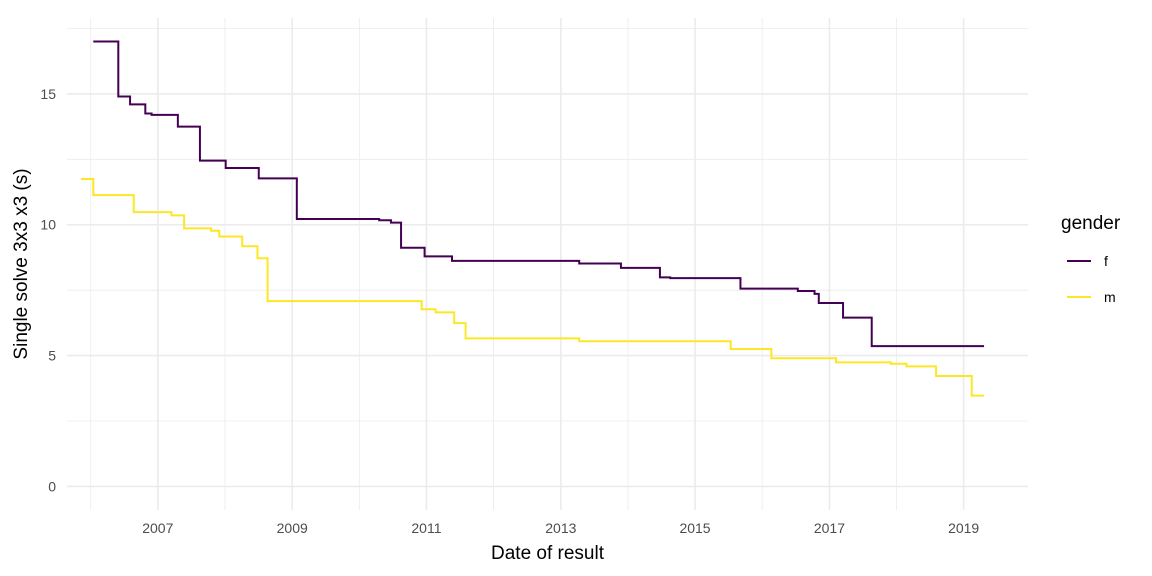 This screenshot has width=1152, height=576. What do you see at coordinates (1106, 261) in the screenshot?
I see `legend-label-f: f` at bounding box center [1106, 261].